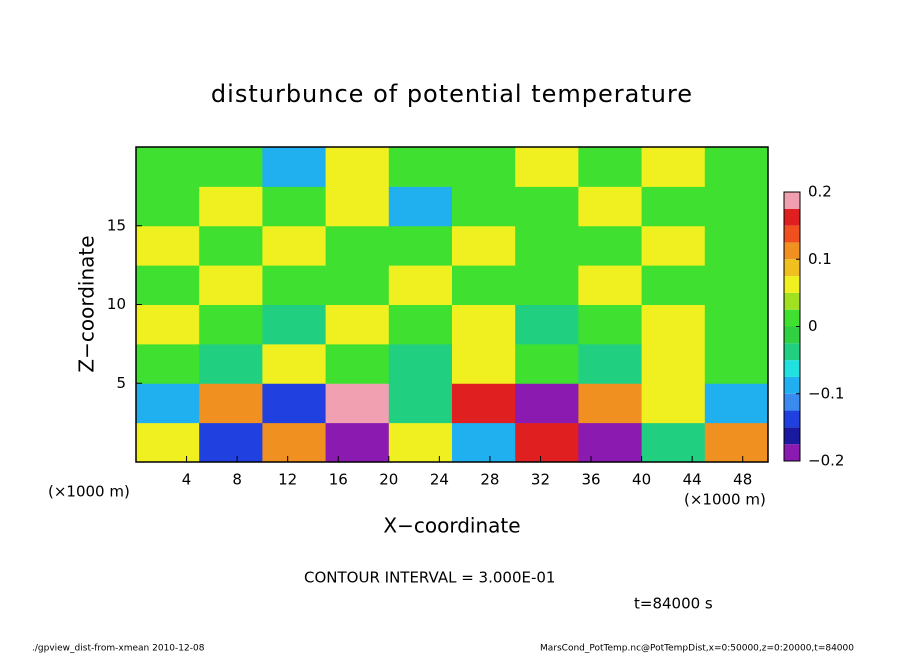 The width and height of the screenshot is (904, 654). I want to click on colorbar-tick-label: −0.1, so click(826, 393).